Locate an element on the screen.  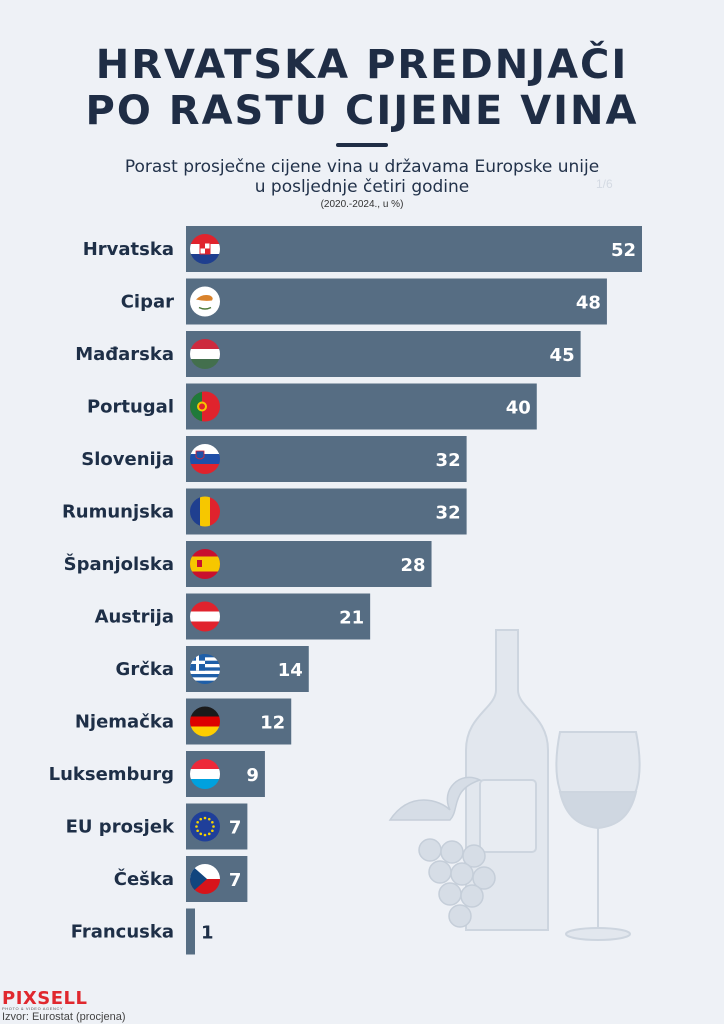
title-line-1: HRVATSKA PREDNJAČI is located at coordinates (362, 65).